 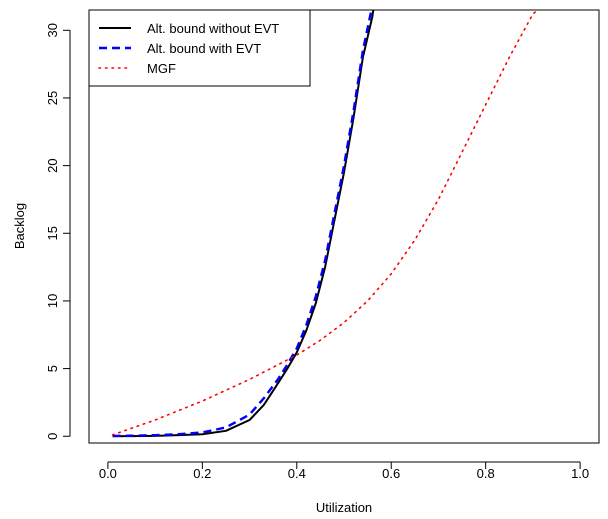 What do you see at coordinates (52, 436) in the screenshot?
I see `y-tick-label: 0` at bounding box center [52, 436].